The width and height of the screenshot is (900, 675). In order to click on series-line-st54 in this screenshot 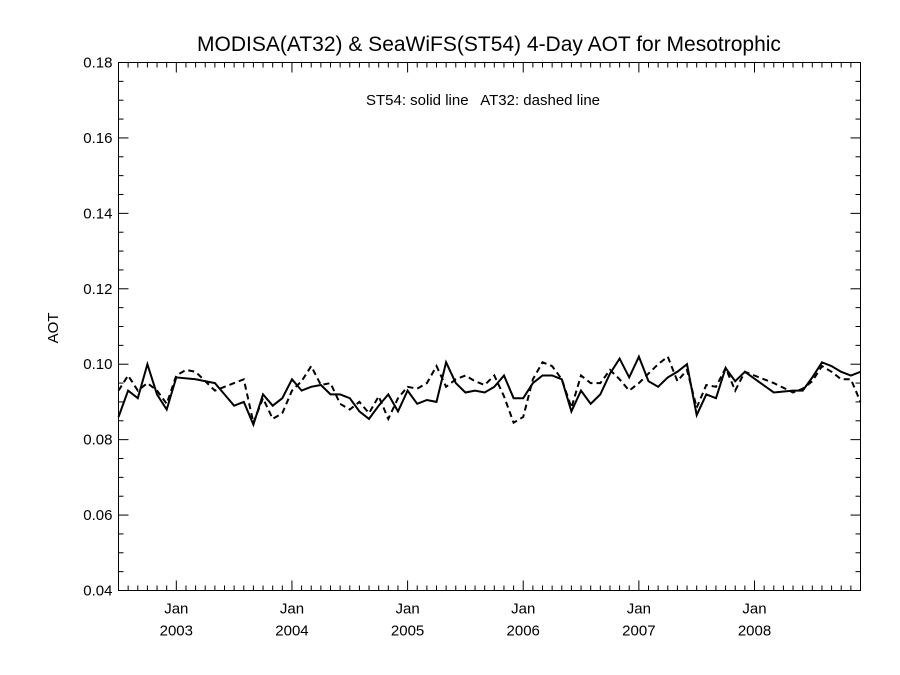, I will do `click(489, 391)`.